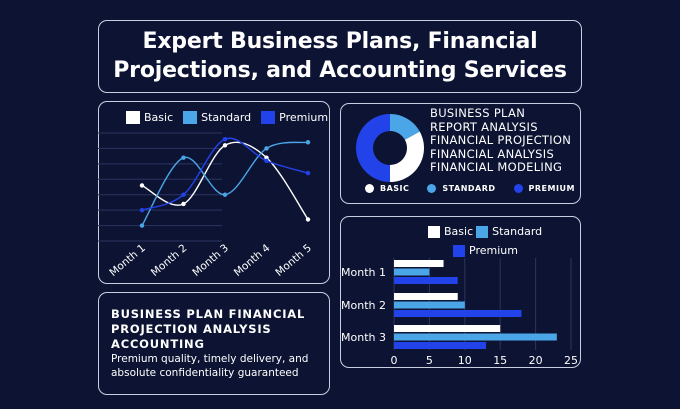 The width and height of the screenshot is (680, 409). Describe the element at coordinates (469, 188) in the screenshot. I see `legend-label-standard: STANDARD` at that location.